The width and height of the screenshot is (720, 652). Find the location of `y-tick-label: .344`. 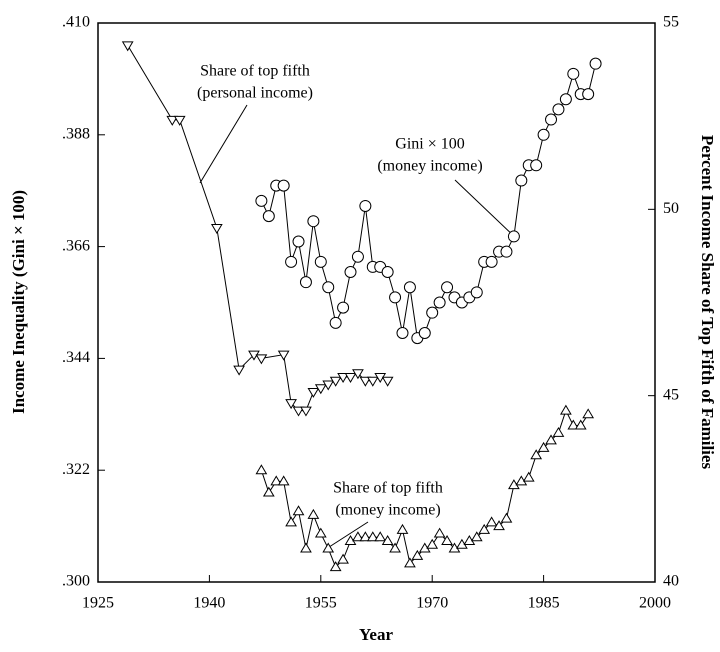

y-tick-label: .344 is located at coordinates (76, 357).